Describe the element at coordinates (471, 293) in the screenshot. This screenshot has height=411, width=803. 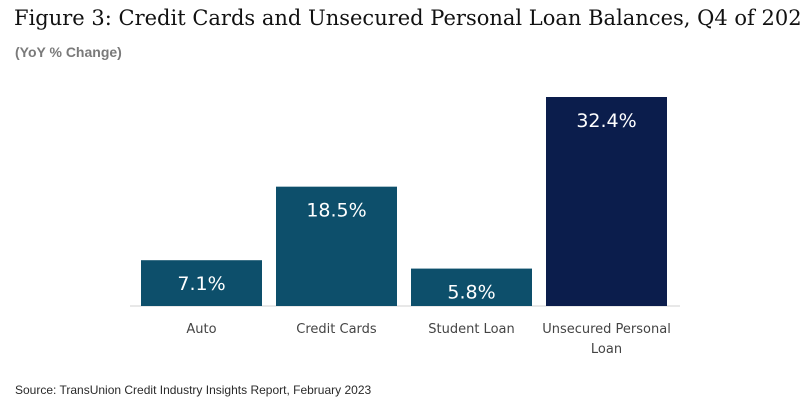
I see `data-label-student-loan: 5.8%` at that location.